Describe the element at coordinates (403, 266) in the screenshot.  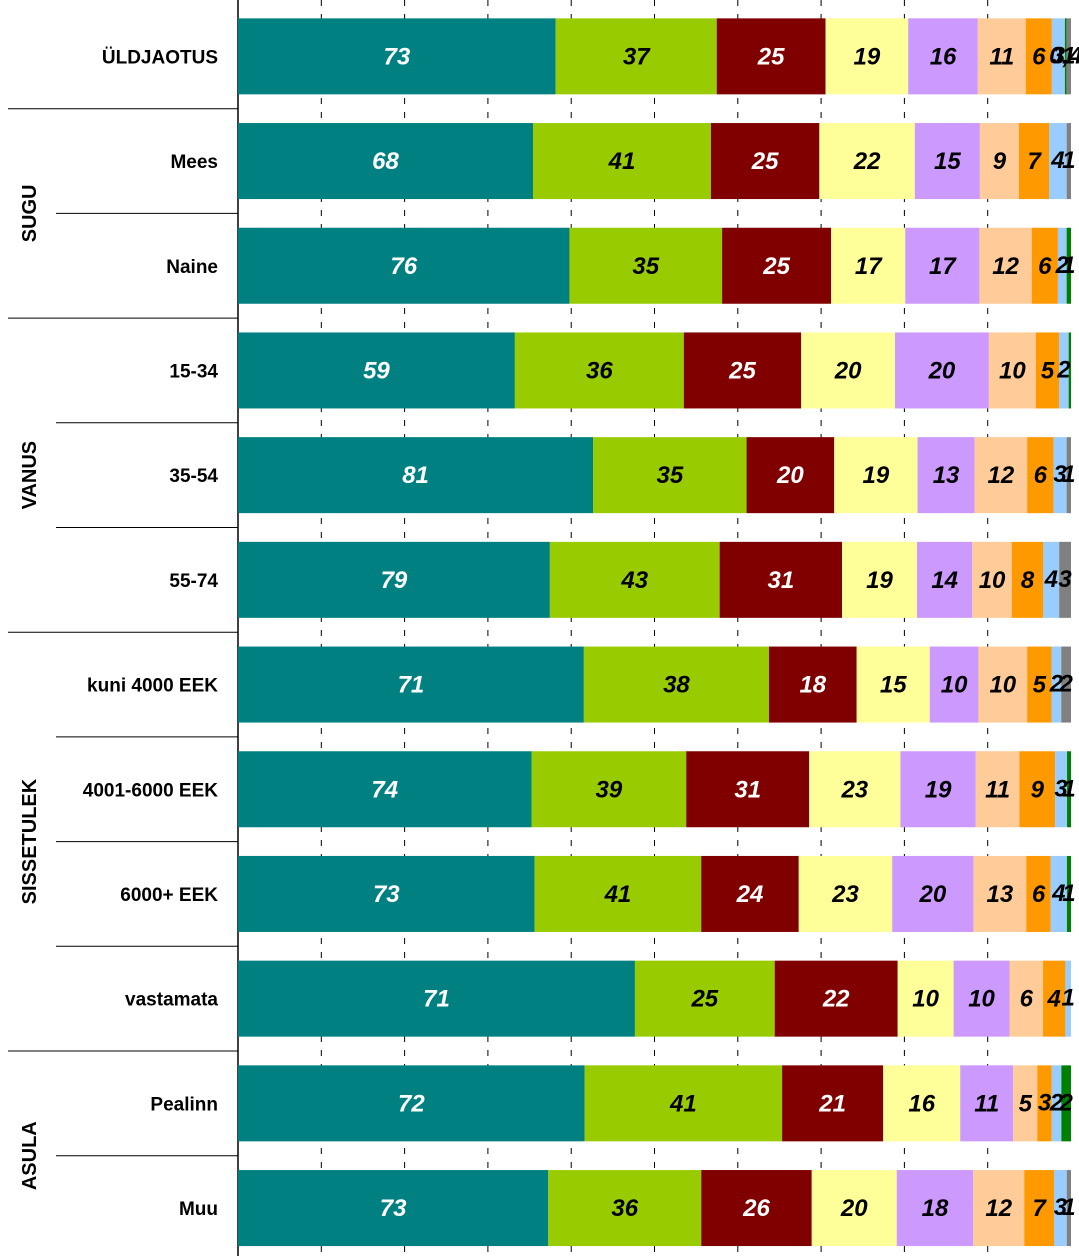
I see `data-label: 76` at that location.